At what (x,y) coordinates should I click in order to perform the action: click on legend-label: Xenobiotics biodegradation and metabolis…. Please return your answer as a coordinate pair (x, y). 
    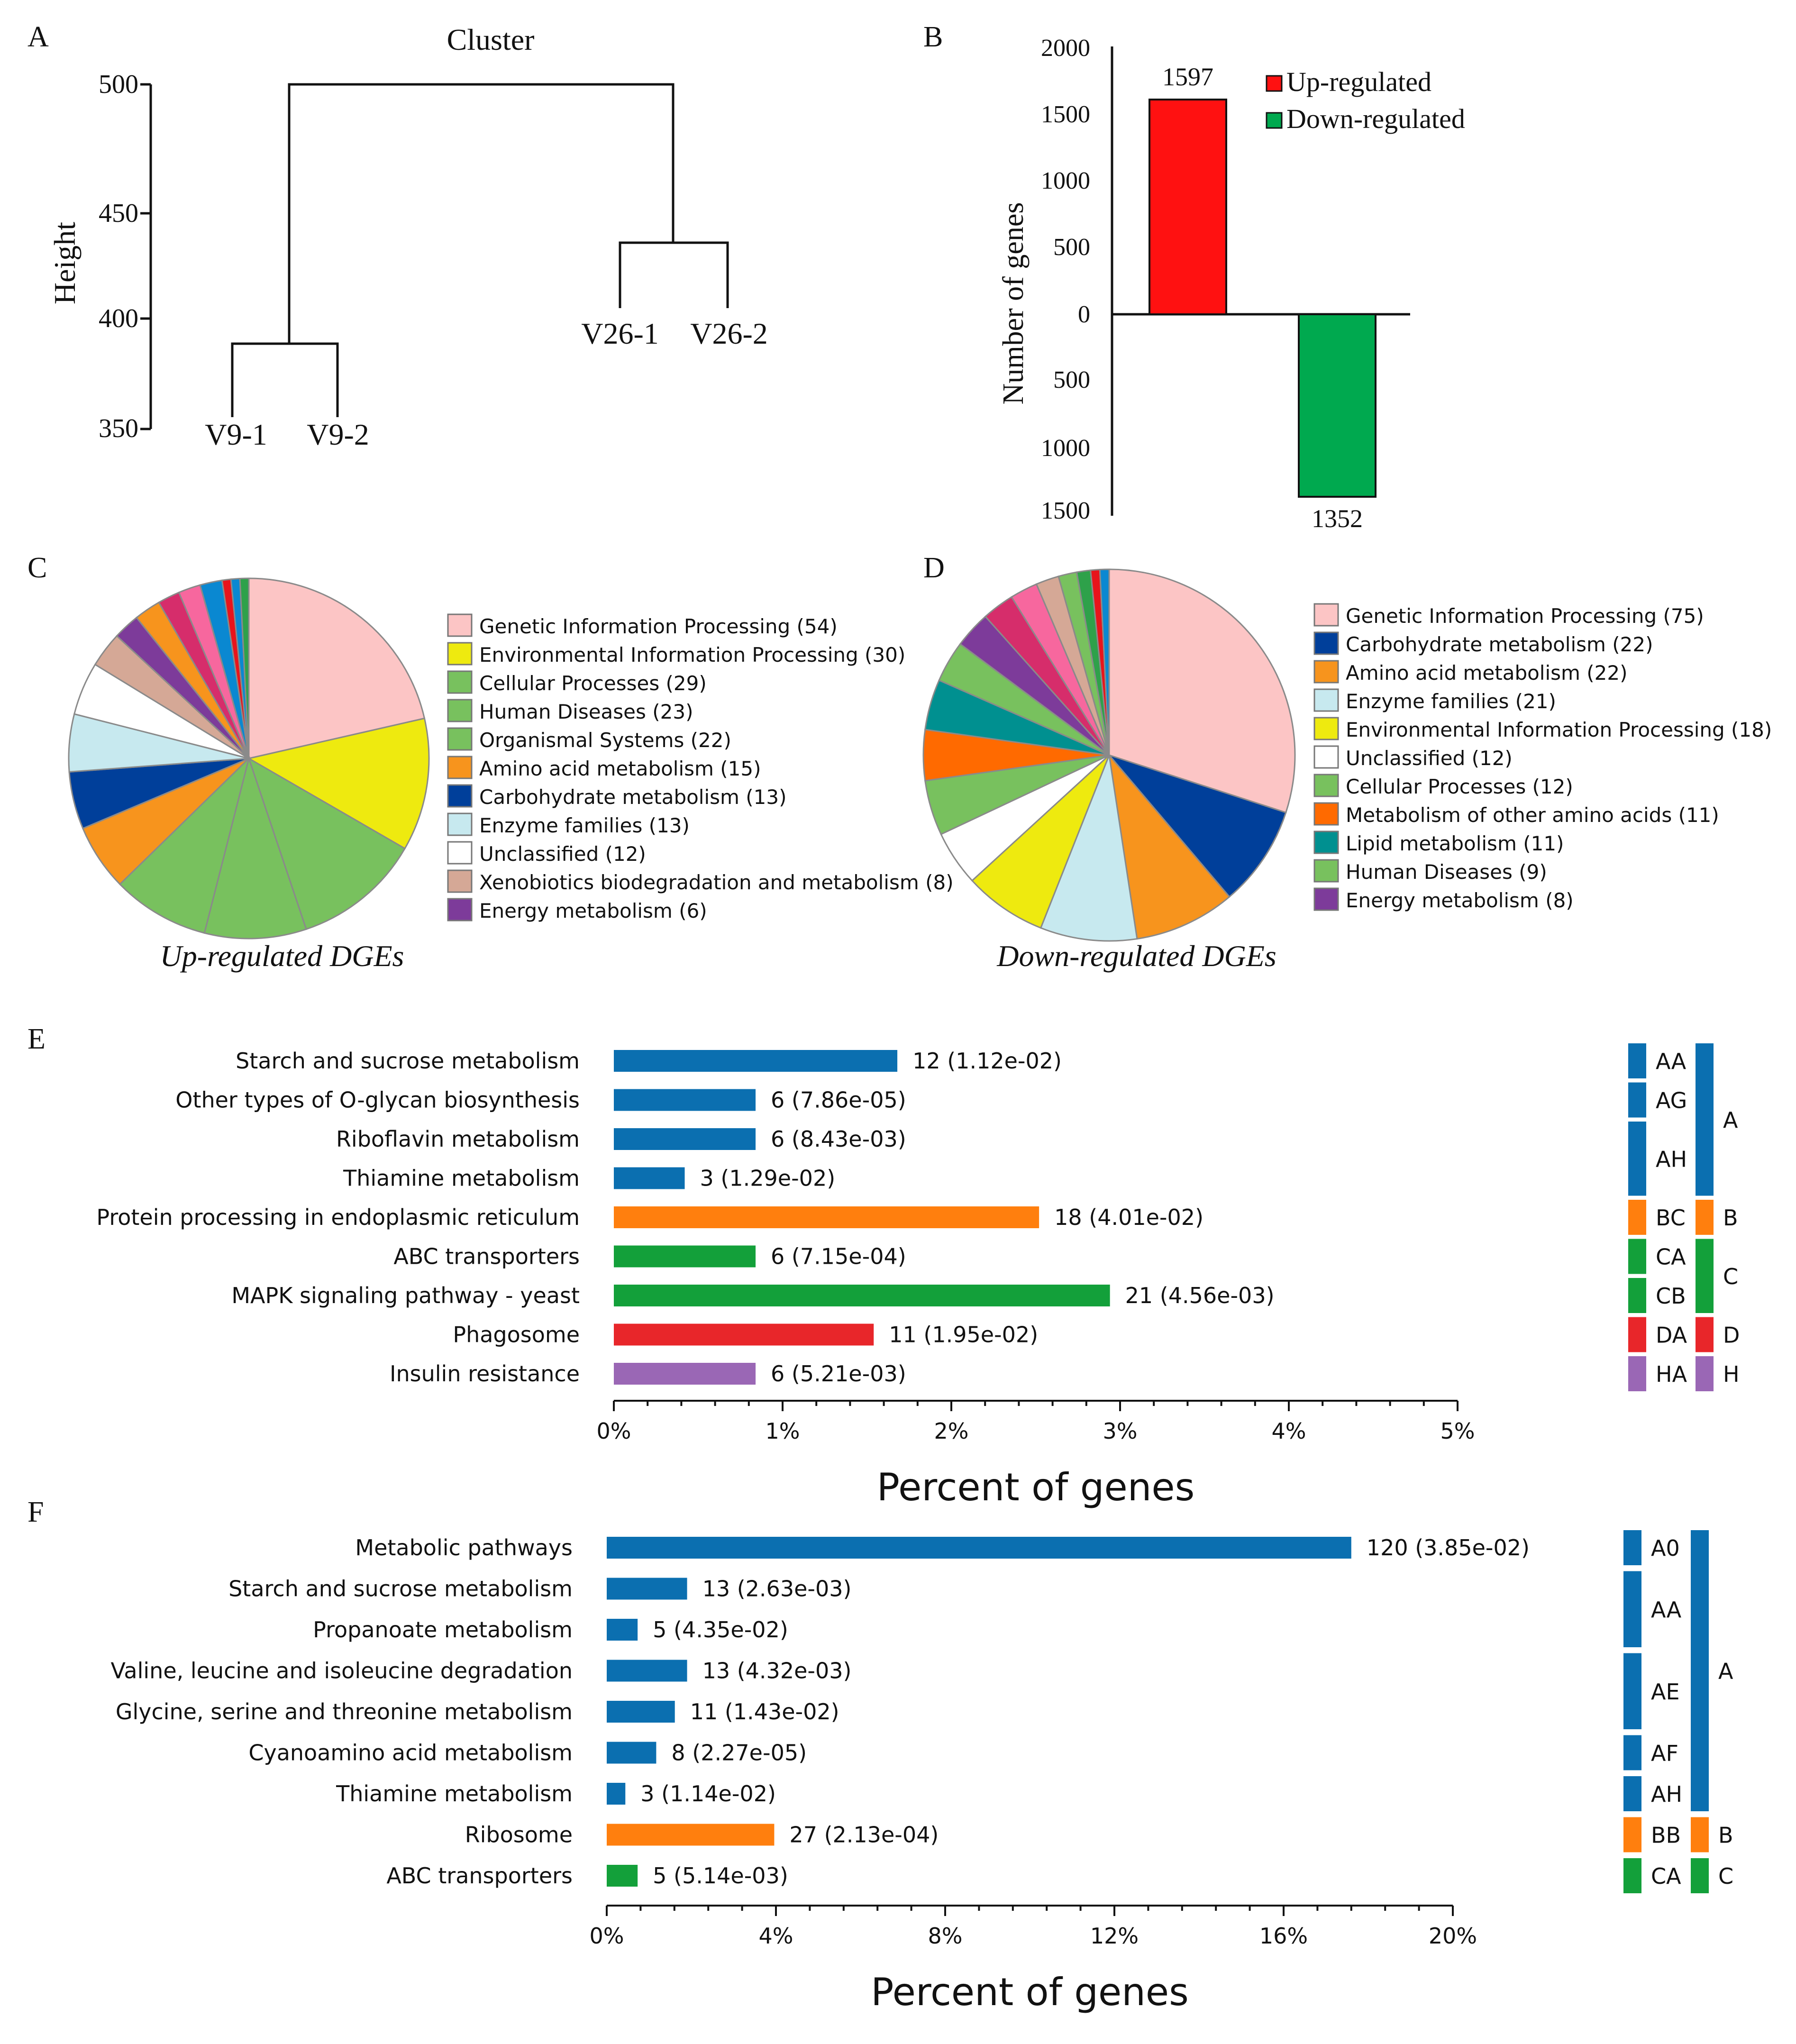
    Looking at the image, I should click on (716, 882).